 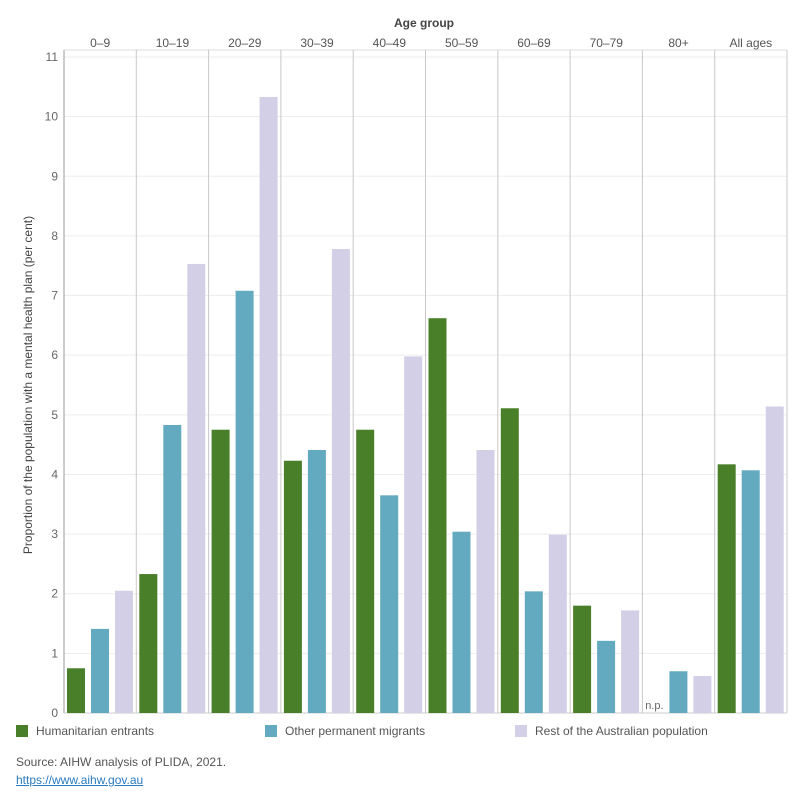 What do you see at coordinates (22, 731) in the screenshot?
I see `legend-swatch-humanitarian` at bounding box center [22, 731].